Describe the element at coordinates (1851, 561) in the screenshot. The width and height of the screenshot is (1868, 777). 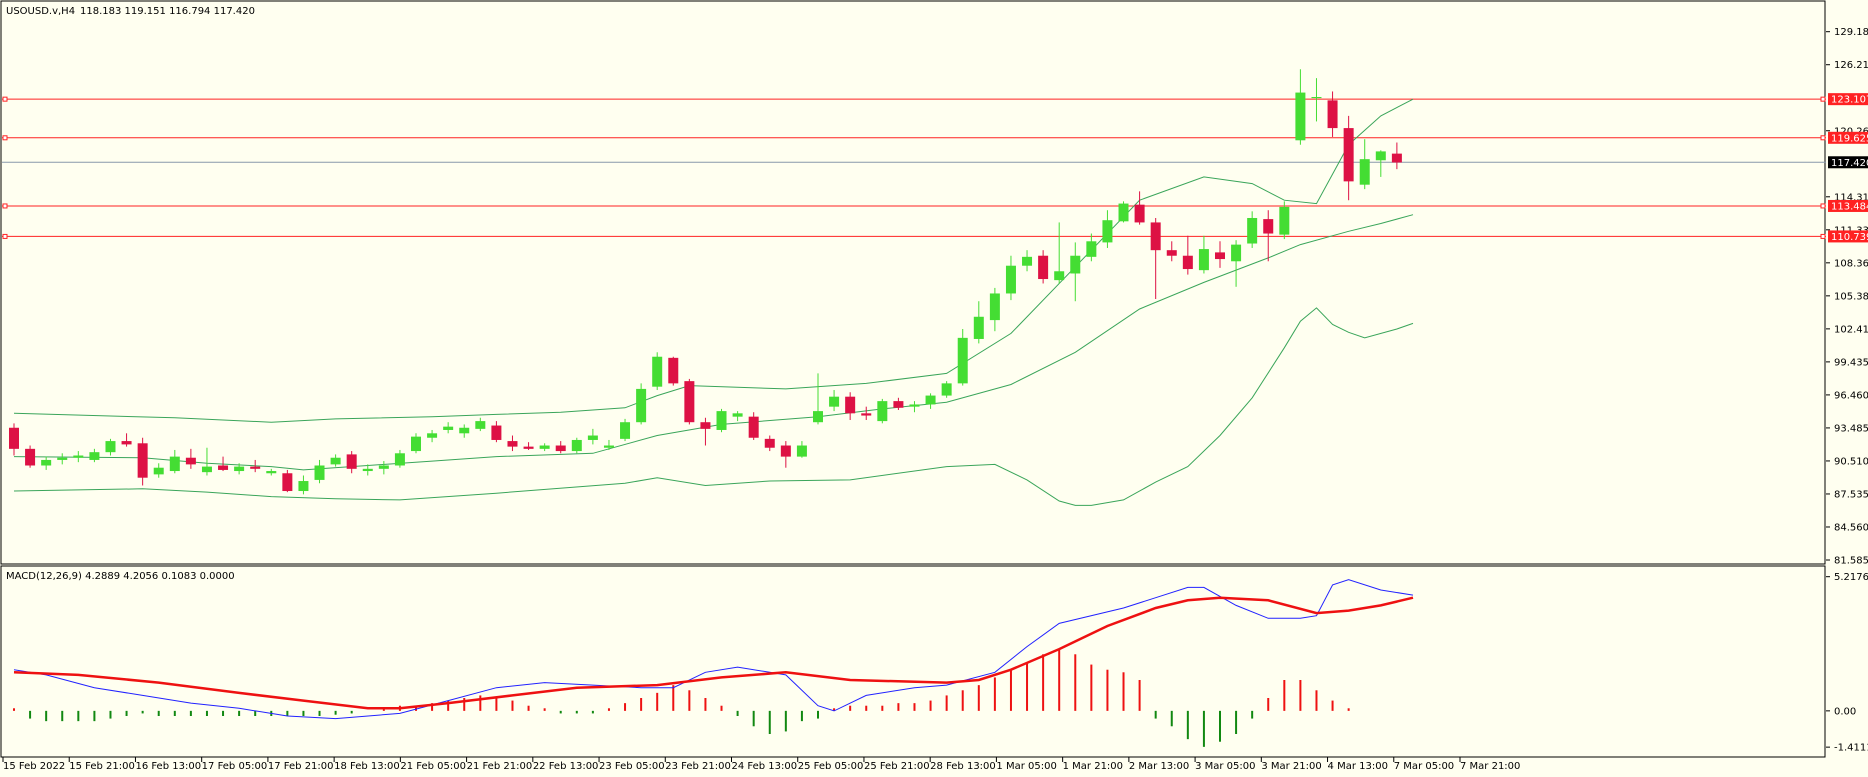
I see `price-tick-label: 81.585` at that location.